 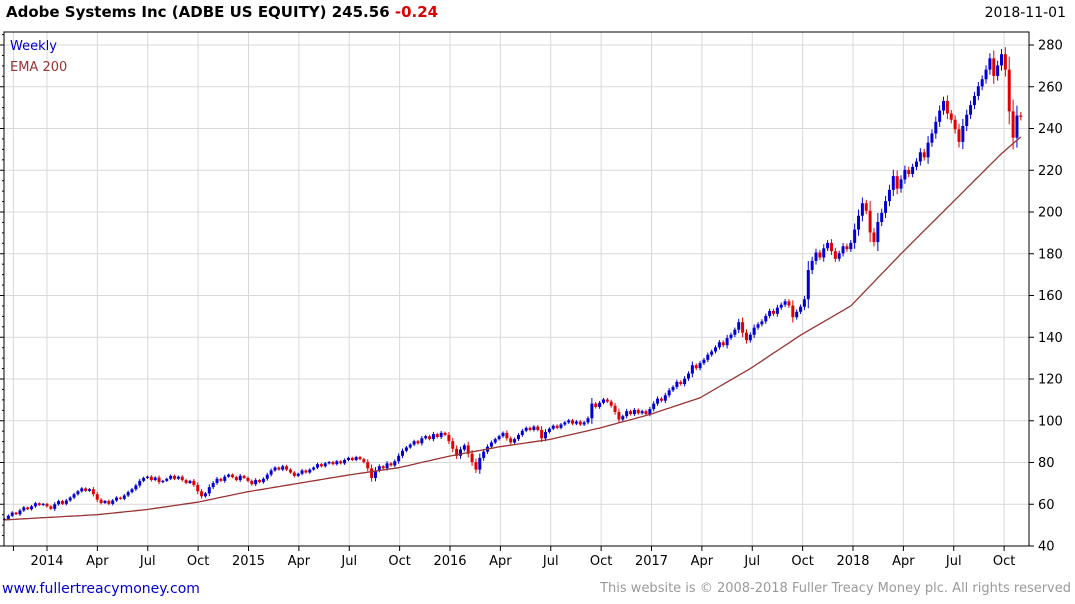 What do you see at coordinates (1050, 338) in the screenshot?
I see `svg-text: 140` at bounding box center [1050, 338].